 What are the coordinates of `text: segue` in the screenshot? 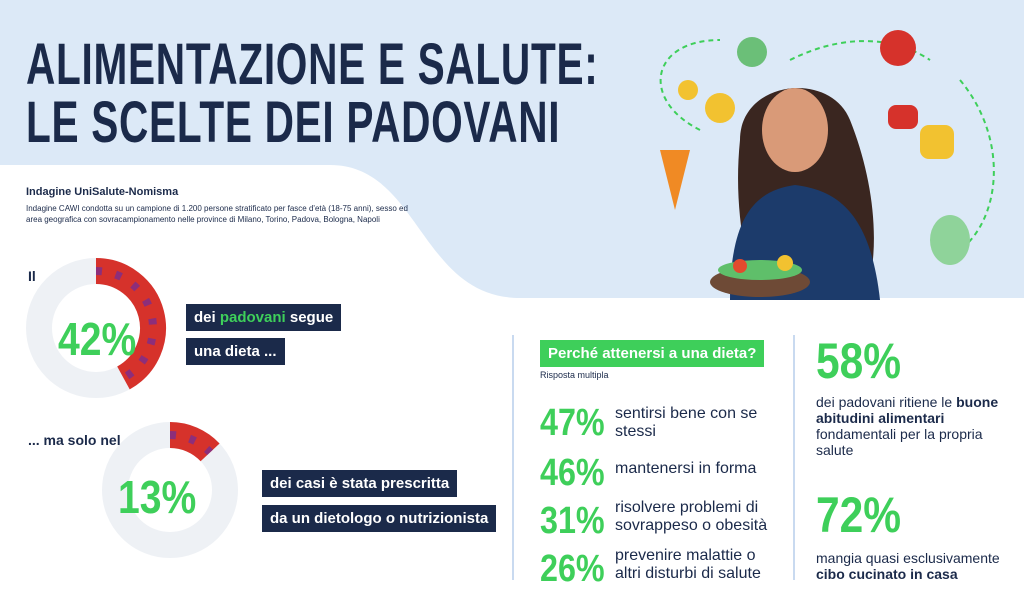 It's located at (309, 317).